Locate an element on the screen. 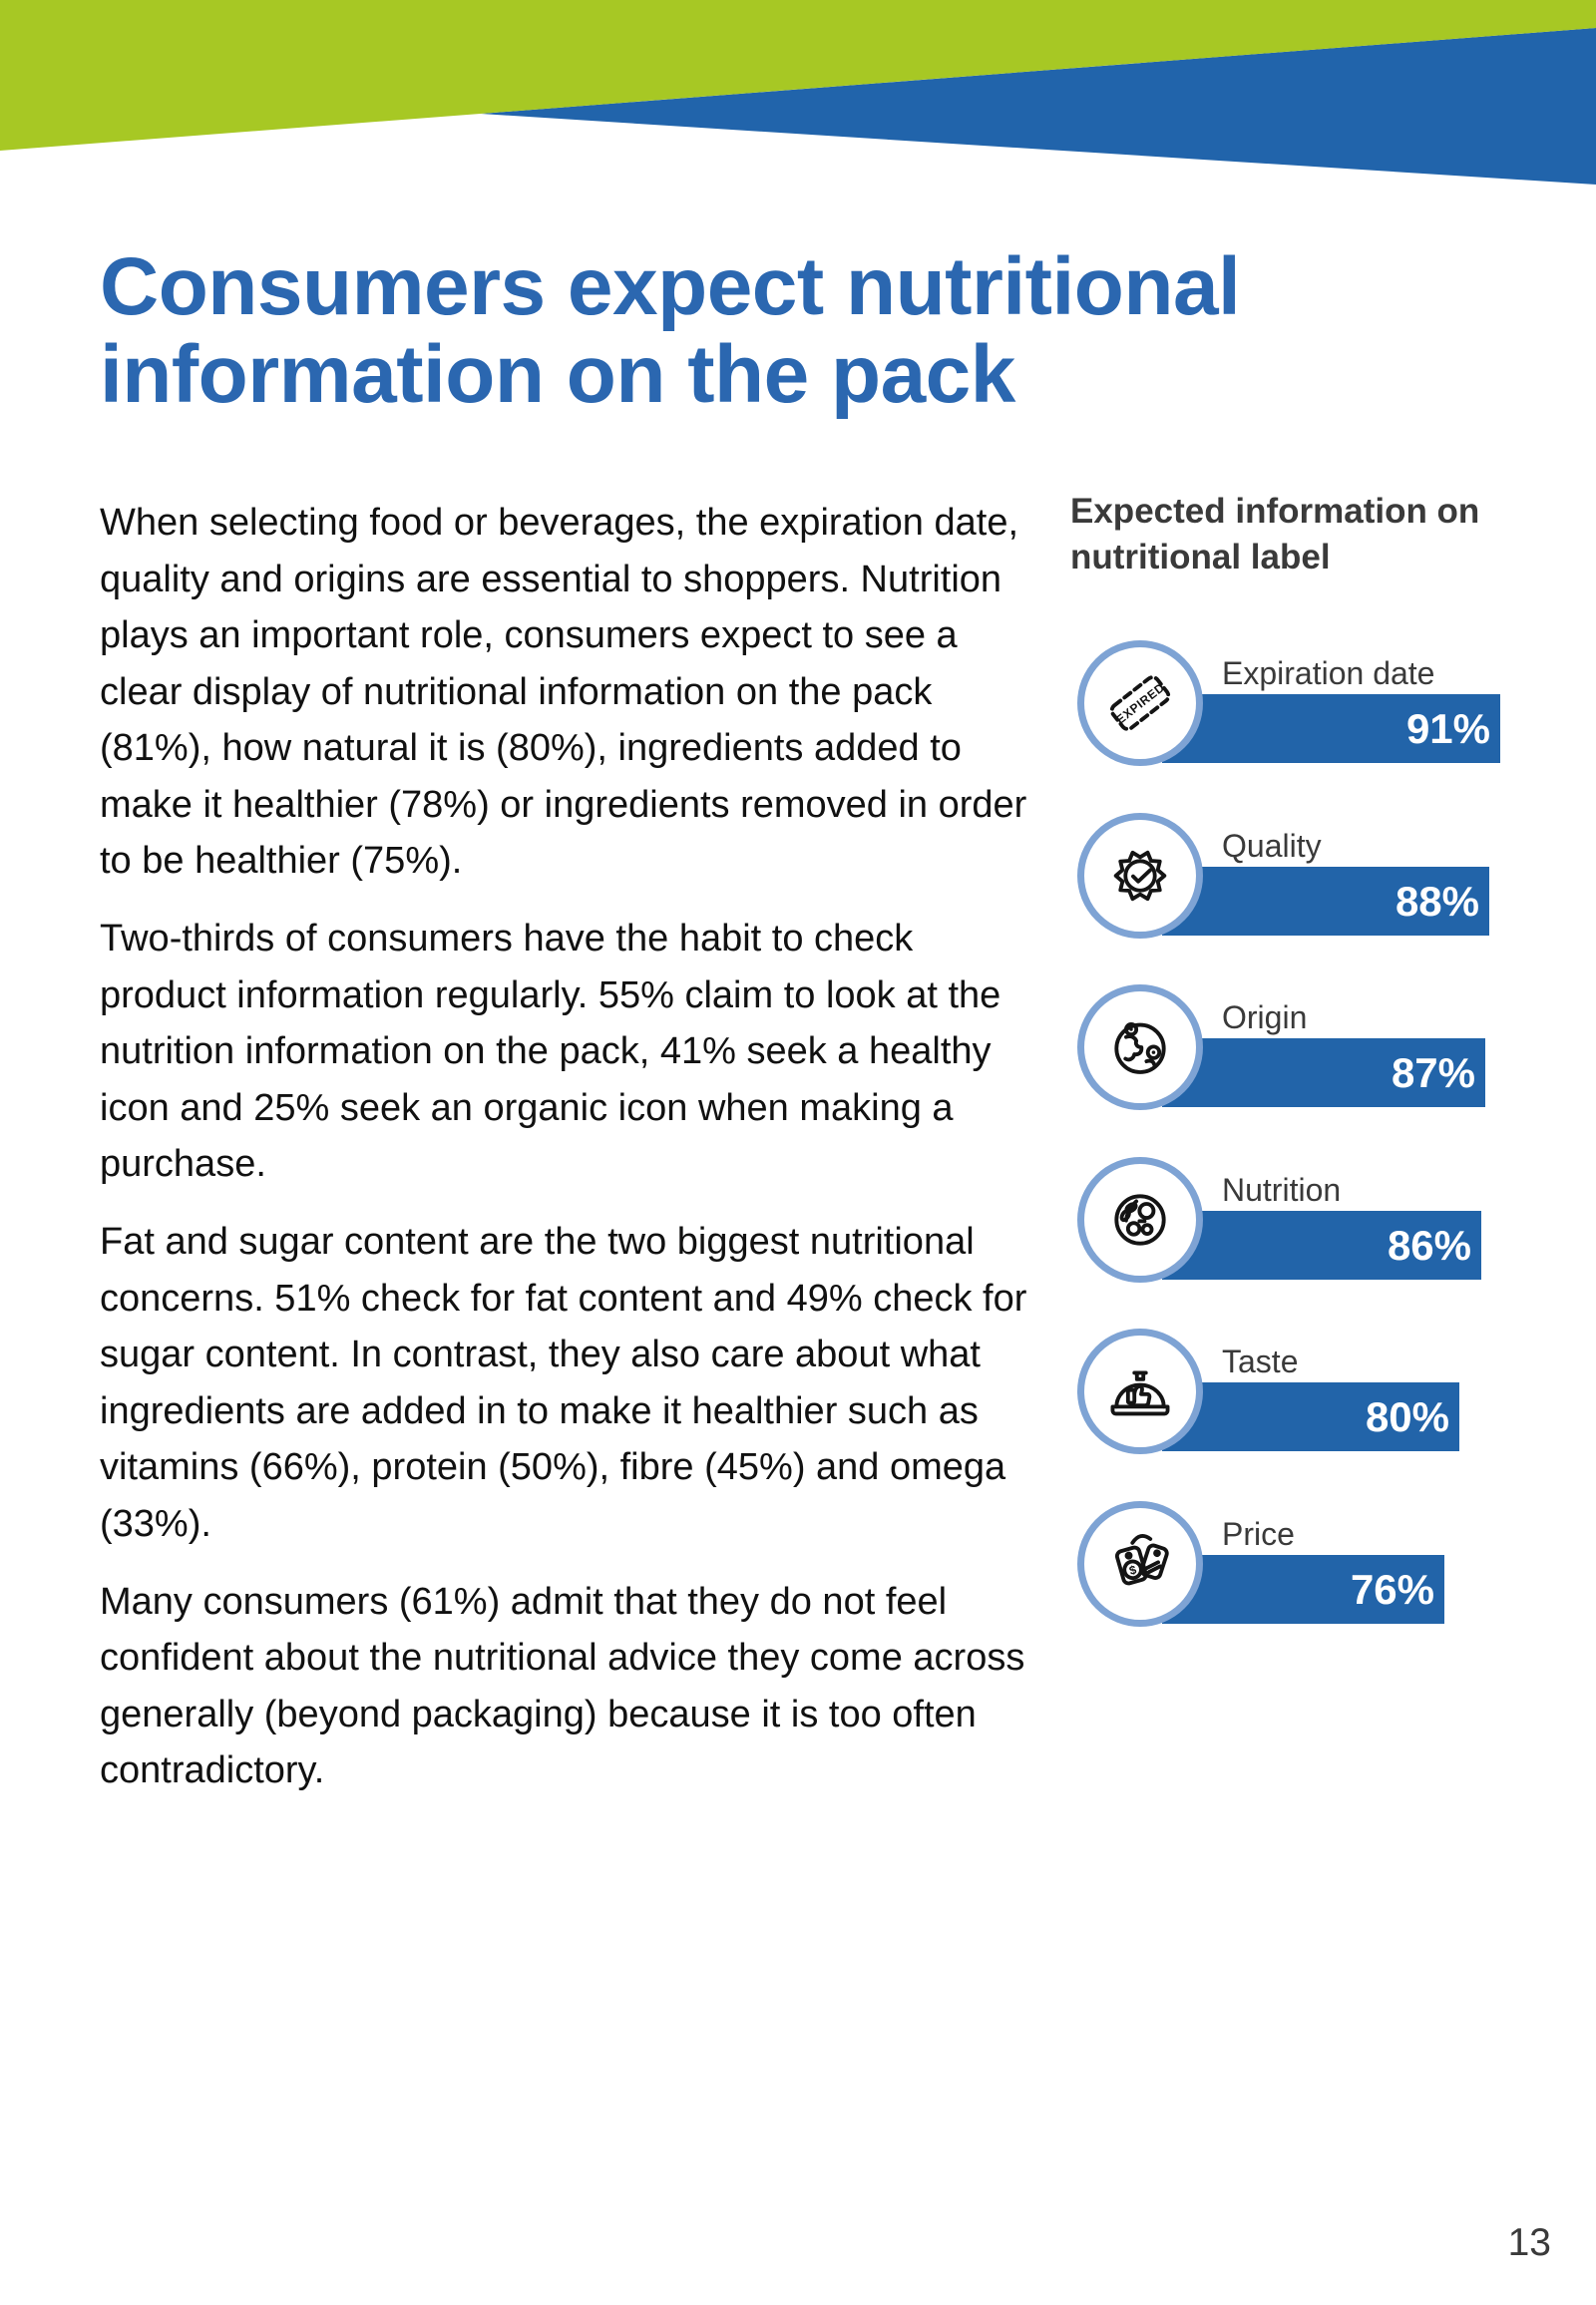 This screenshot has height=2305, width=1596. bar-value-label: 87% is located at coordinates (1433, 1072).